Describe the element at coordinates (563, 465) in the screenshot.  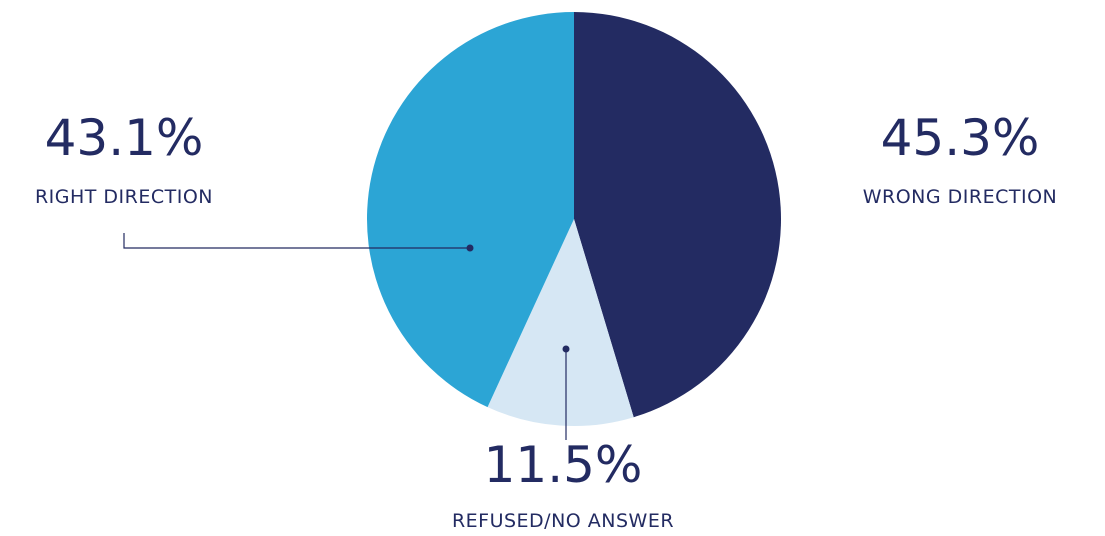
I see `value-label: 11.5%` at that location.